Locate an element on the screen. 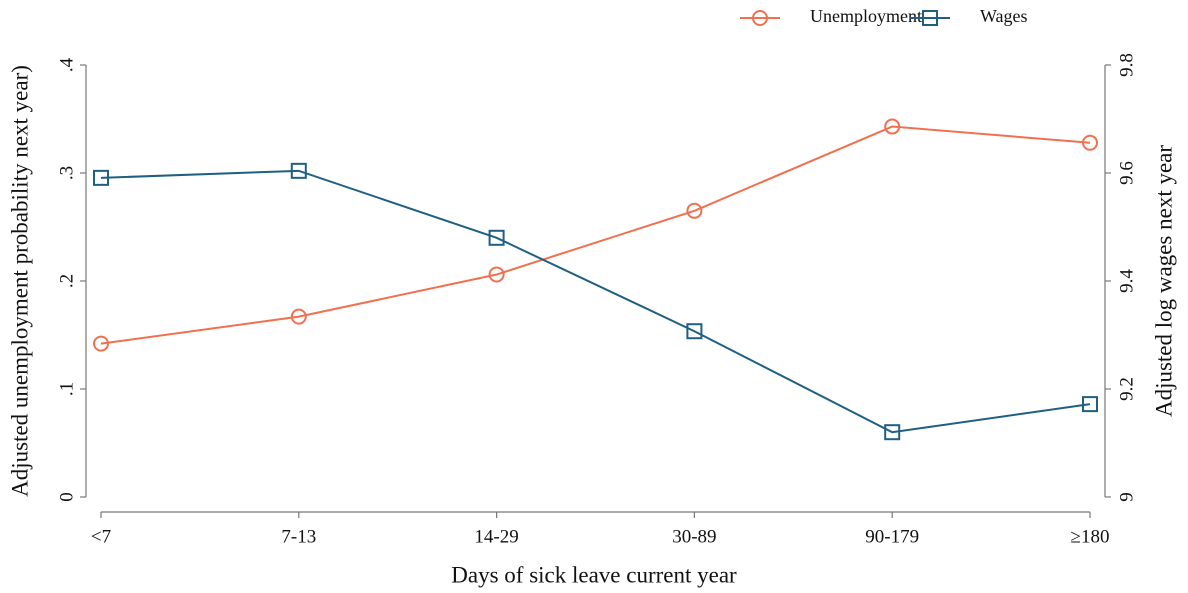 Image resolution: width=1188 pixels, height=593 pixels. x-axis-title: Days of sick leave current year is located at coordinates (594, 574).